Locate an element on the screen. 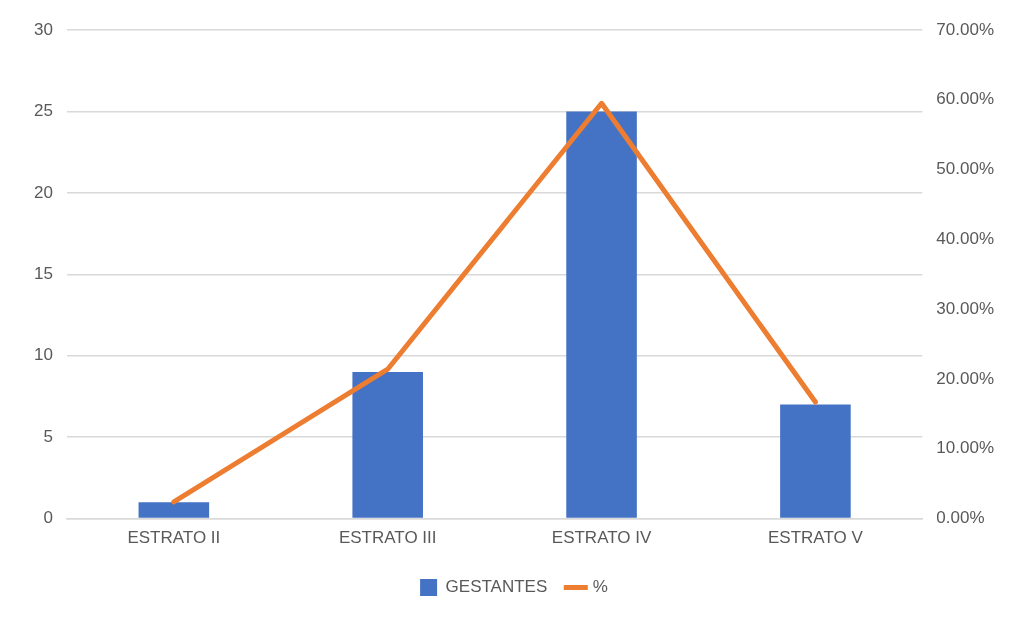 The image size is (1018, 621). x-tick-label: ESTRATO II is located at coordinates (174, 538).